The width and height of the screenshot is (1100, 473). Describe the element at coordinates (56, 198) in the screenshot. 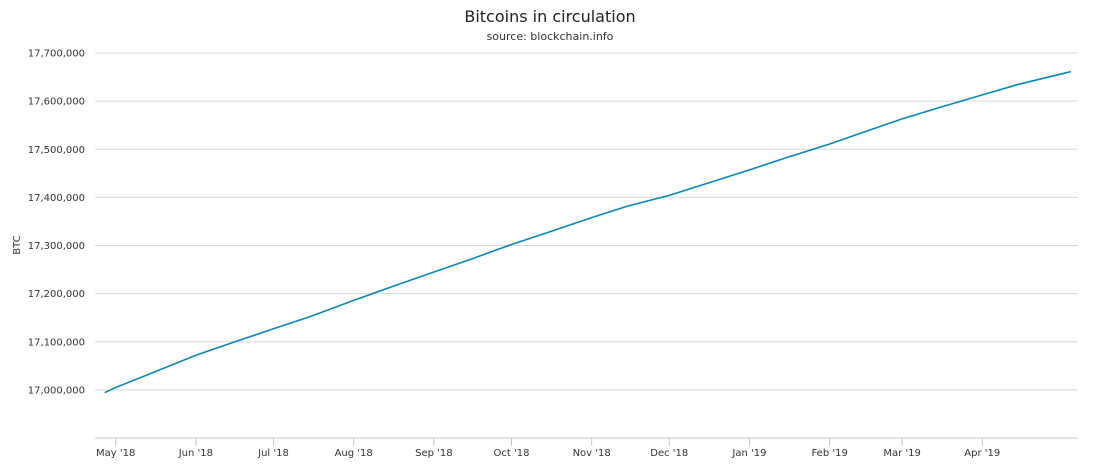

I see `y-tick-label: 17,400,000` at that location.